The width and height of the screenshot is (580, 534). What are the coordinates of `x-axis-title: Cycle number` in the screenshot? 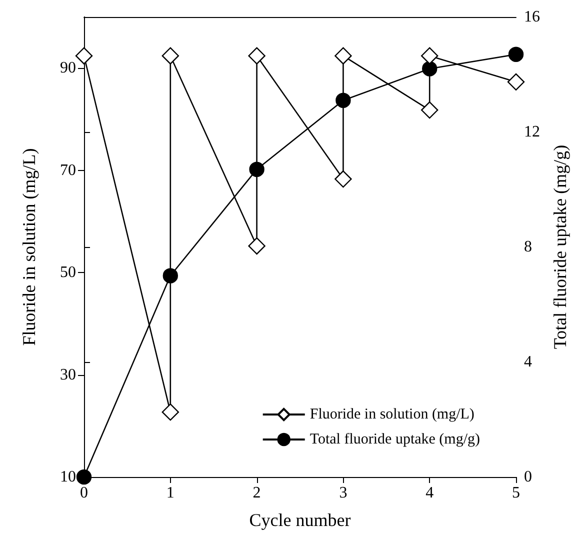 It's located at (300, 520).